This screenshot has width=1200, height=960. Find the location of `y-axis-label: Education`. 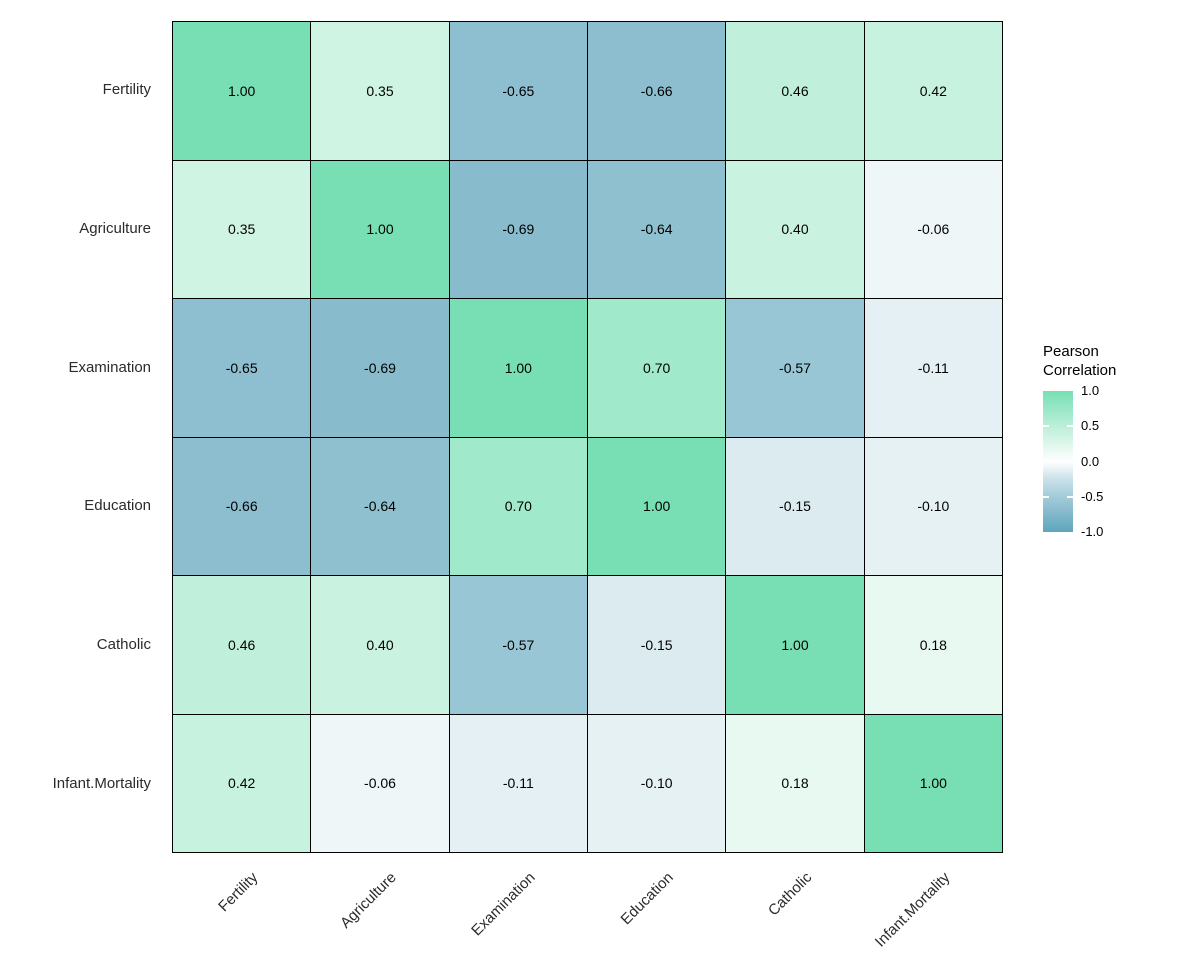

y-axis-label: Education is located at coordinates (117, 506).